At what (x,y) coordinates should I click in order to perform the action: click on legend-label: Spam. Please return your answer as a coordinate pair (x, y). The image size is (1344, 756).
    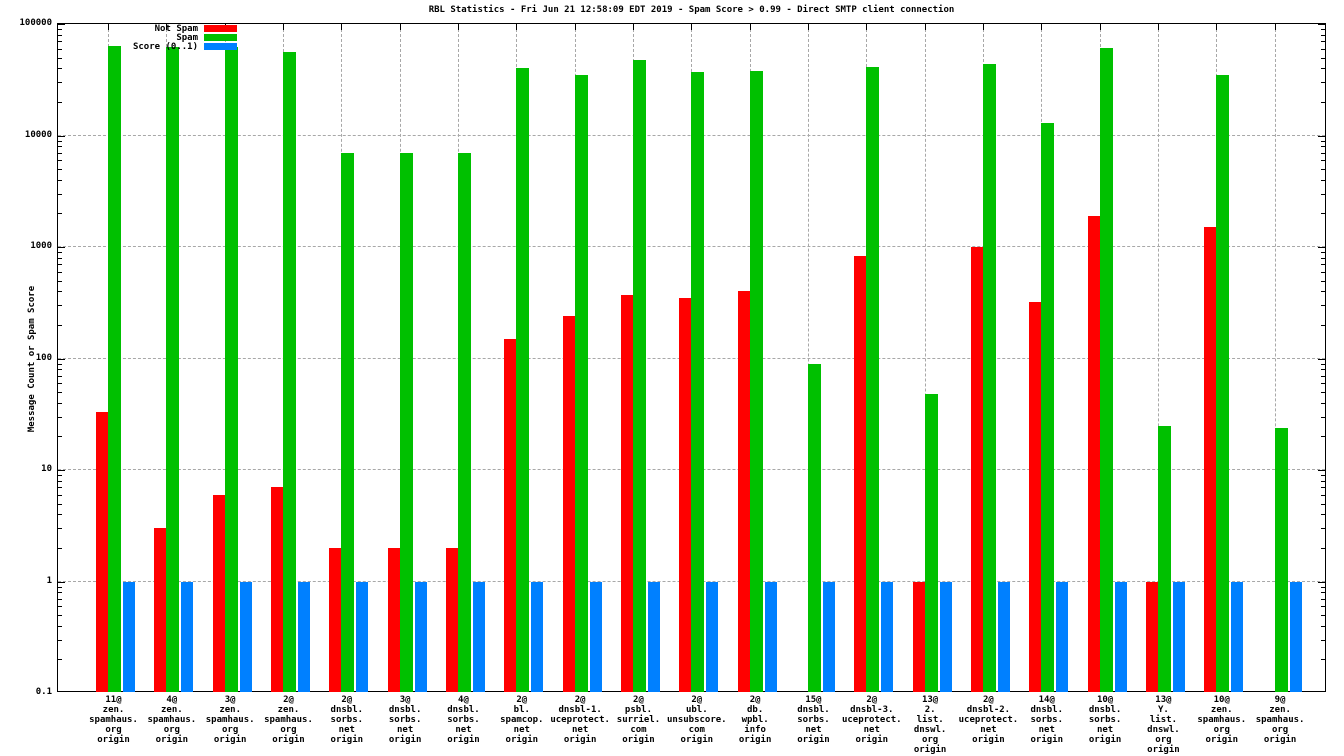
    Looking at the image, I should click on (187, 38).